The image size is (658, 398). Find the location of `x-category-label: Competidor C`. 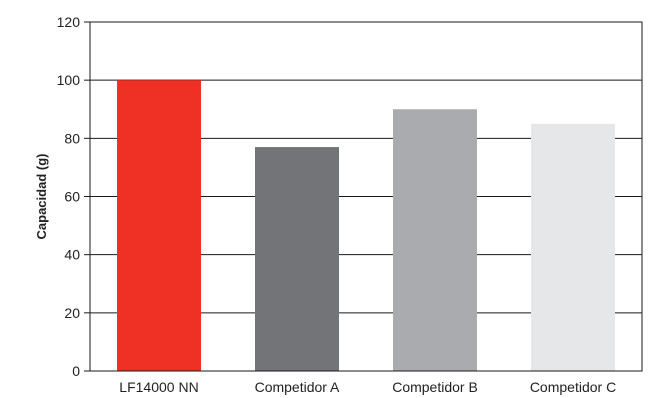

x-category-label: Competidor C is located at coordinates (573, 387).